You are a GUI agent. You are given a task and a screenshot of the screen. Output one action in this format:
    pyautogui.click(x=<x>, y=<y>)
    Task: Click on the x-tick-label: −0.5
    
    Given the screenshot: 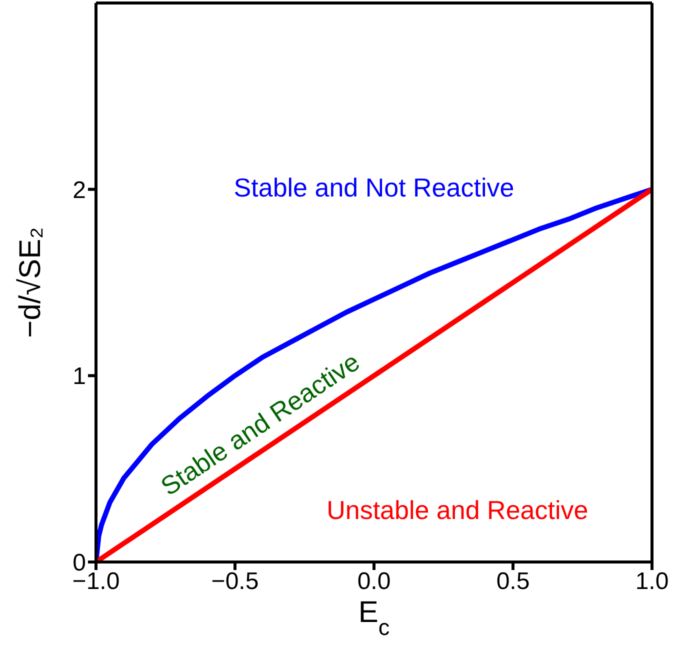 What is the action you would take?
    pyautogui.click(x=235, y=582)
    